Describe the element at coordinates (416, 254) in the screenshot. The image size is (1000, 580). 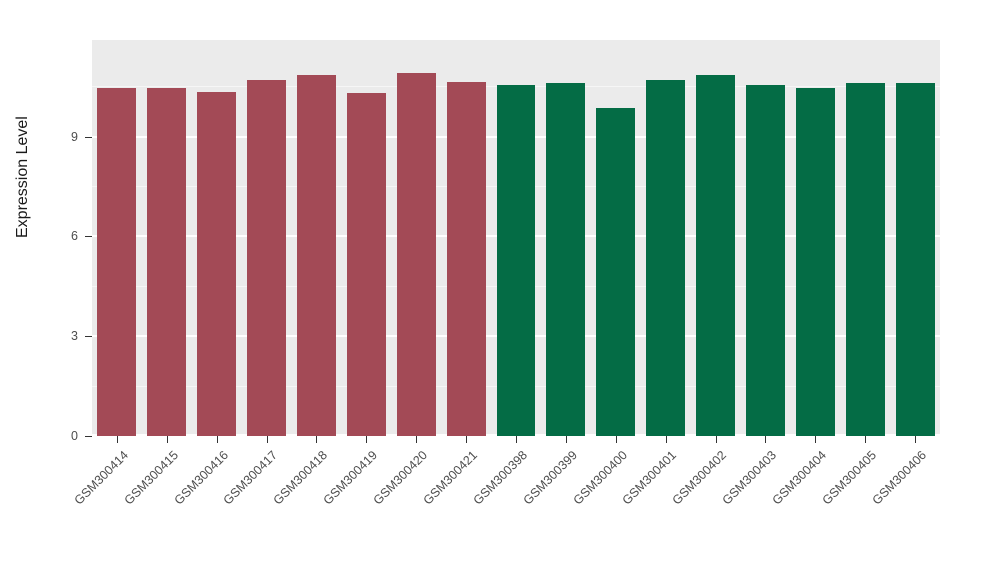
I see `bar-GSM300420` at that location.